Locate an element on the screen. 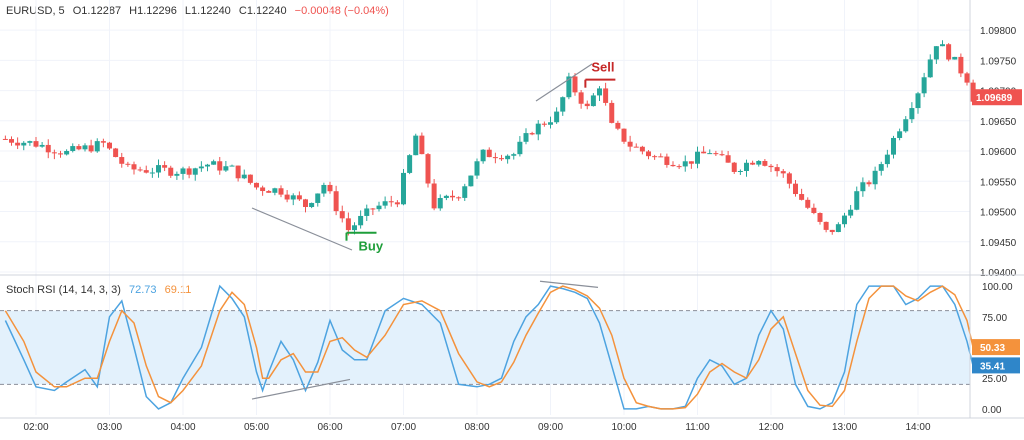 The height and width of the screenshot is (440, 1024). rsi-tick-label: 75.00 is located at coordinates (994, 318).